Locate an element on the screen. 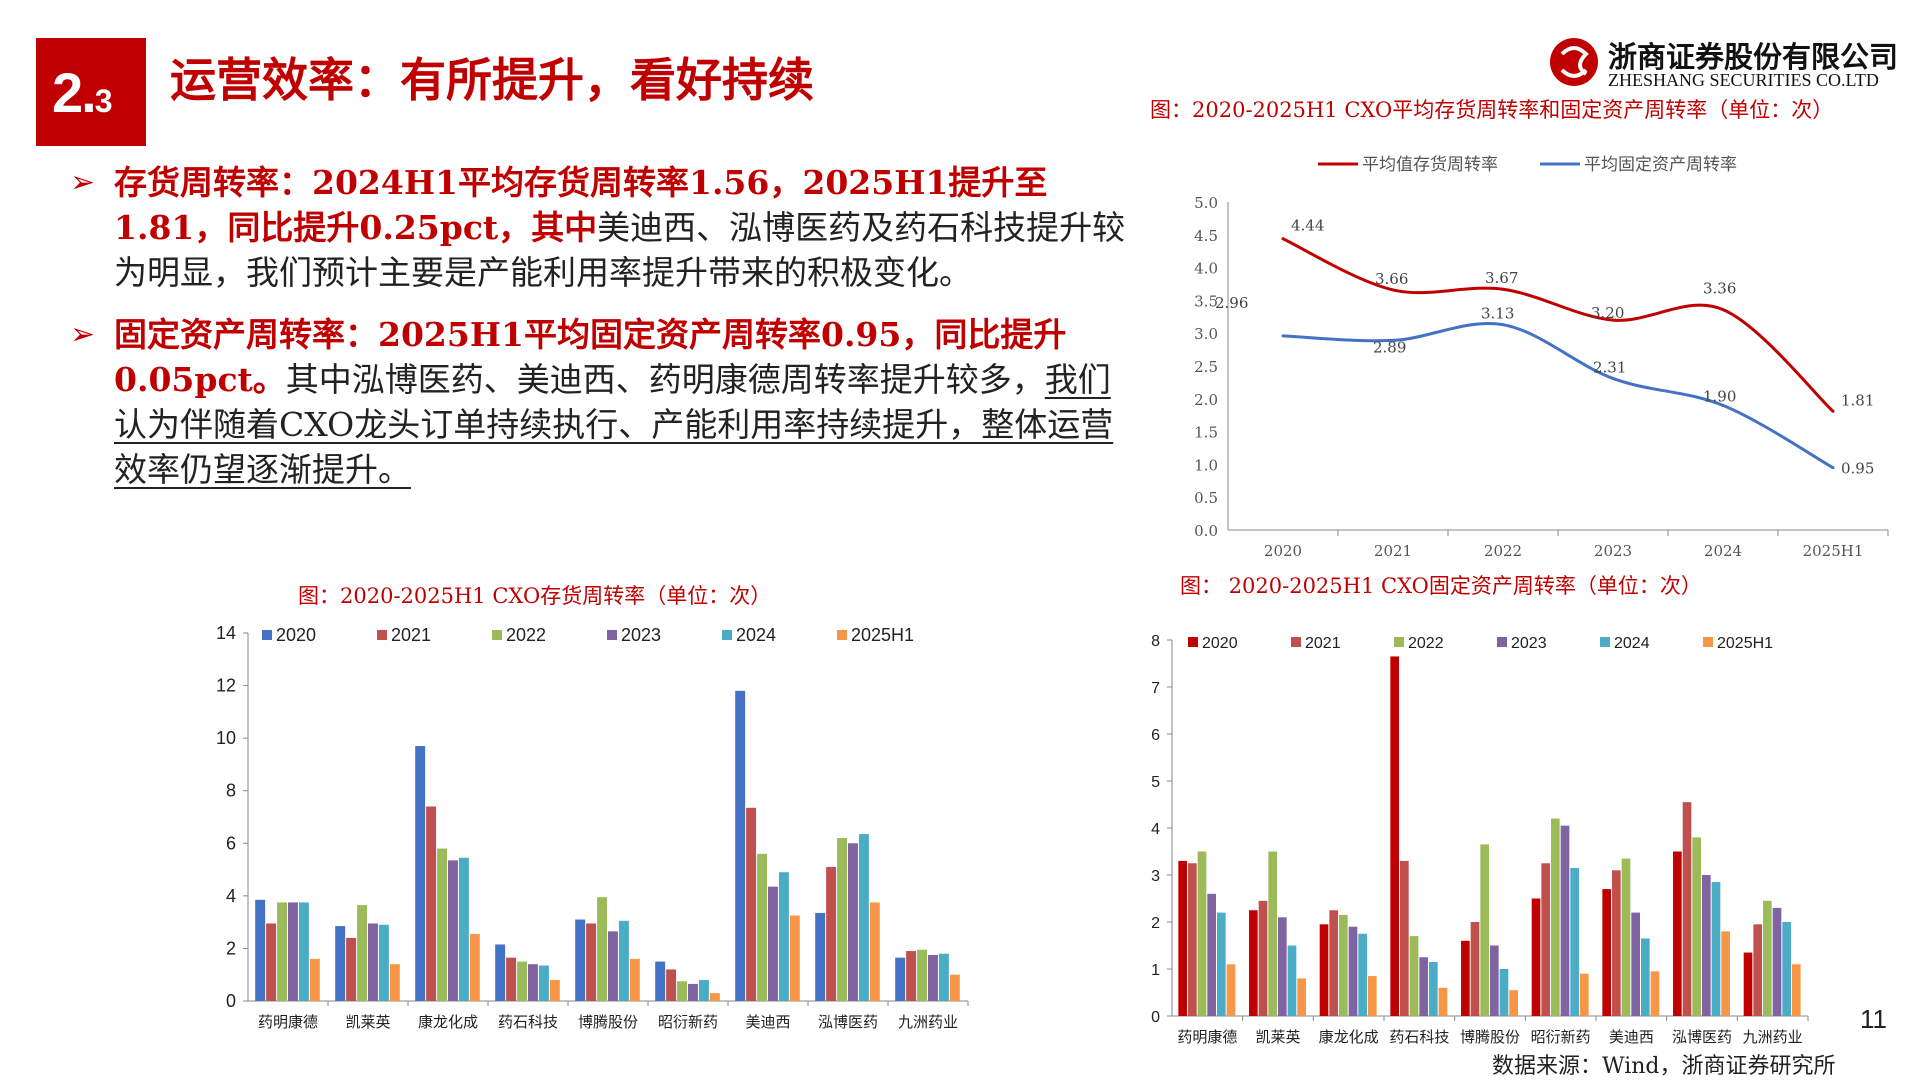  data-label: 3.66 is located at coordinates (1391, 279).